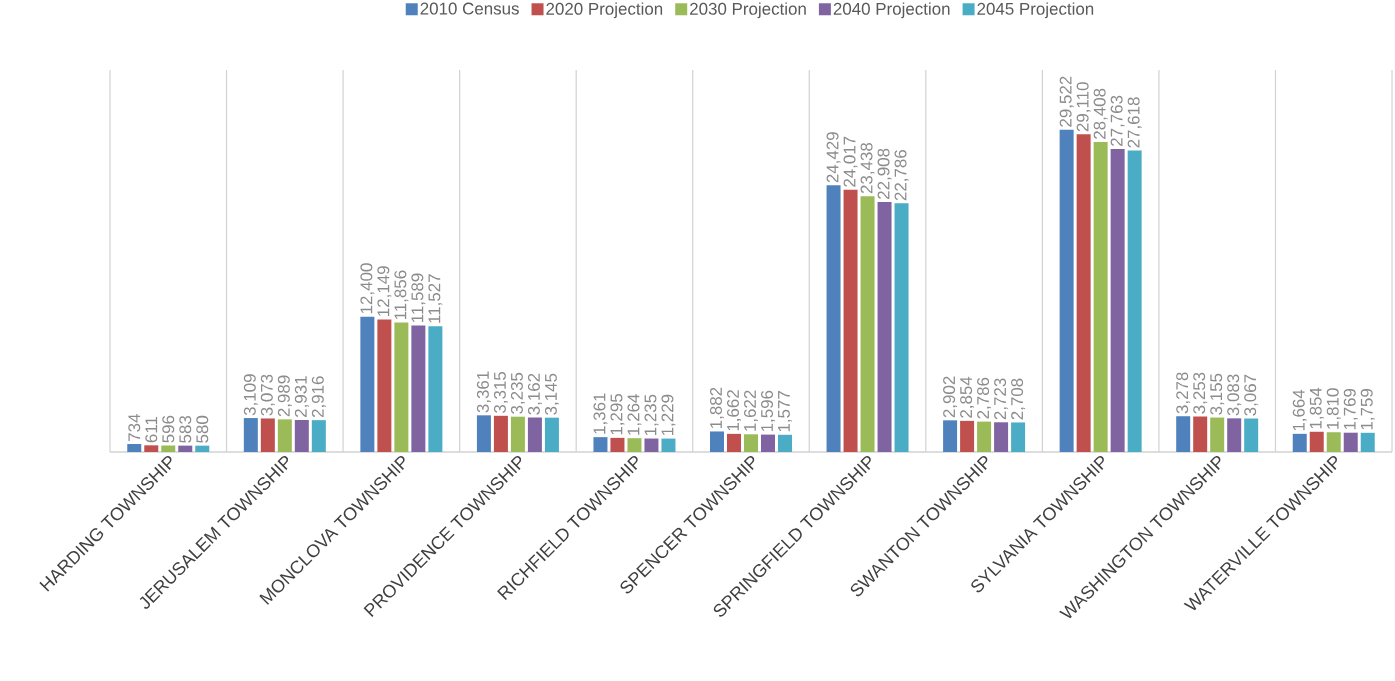  What do you see at coordinates (1316, 408) in the screenshot?
I see `data-label: 1,854` at bounding box center [1316, 408].